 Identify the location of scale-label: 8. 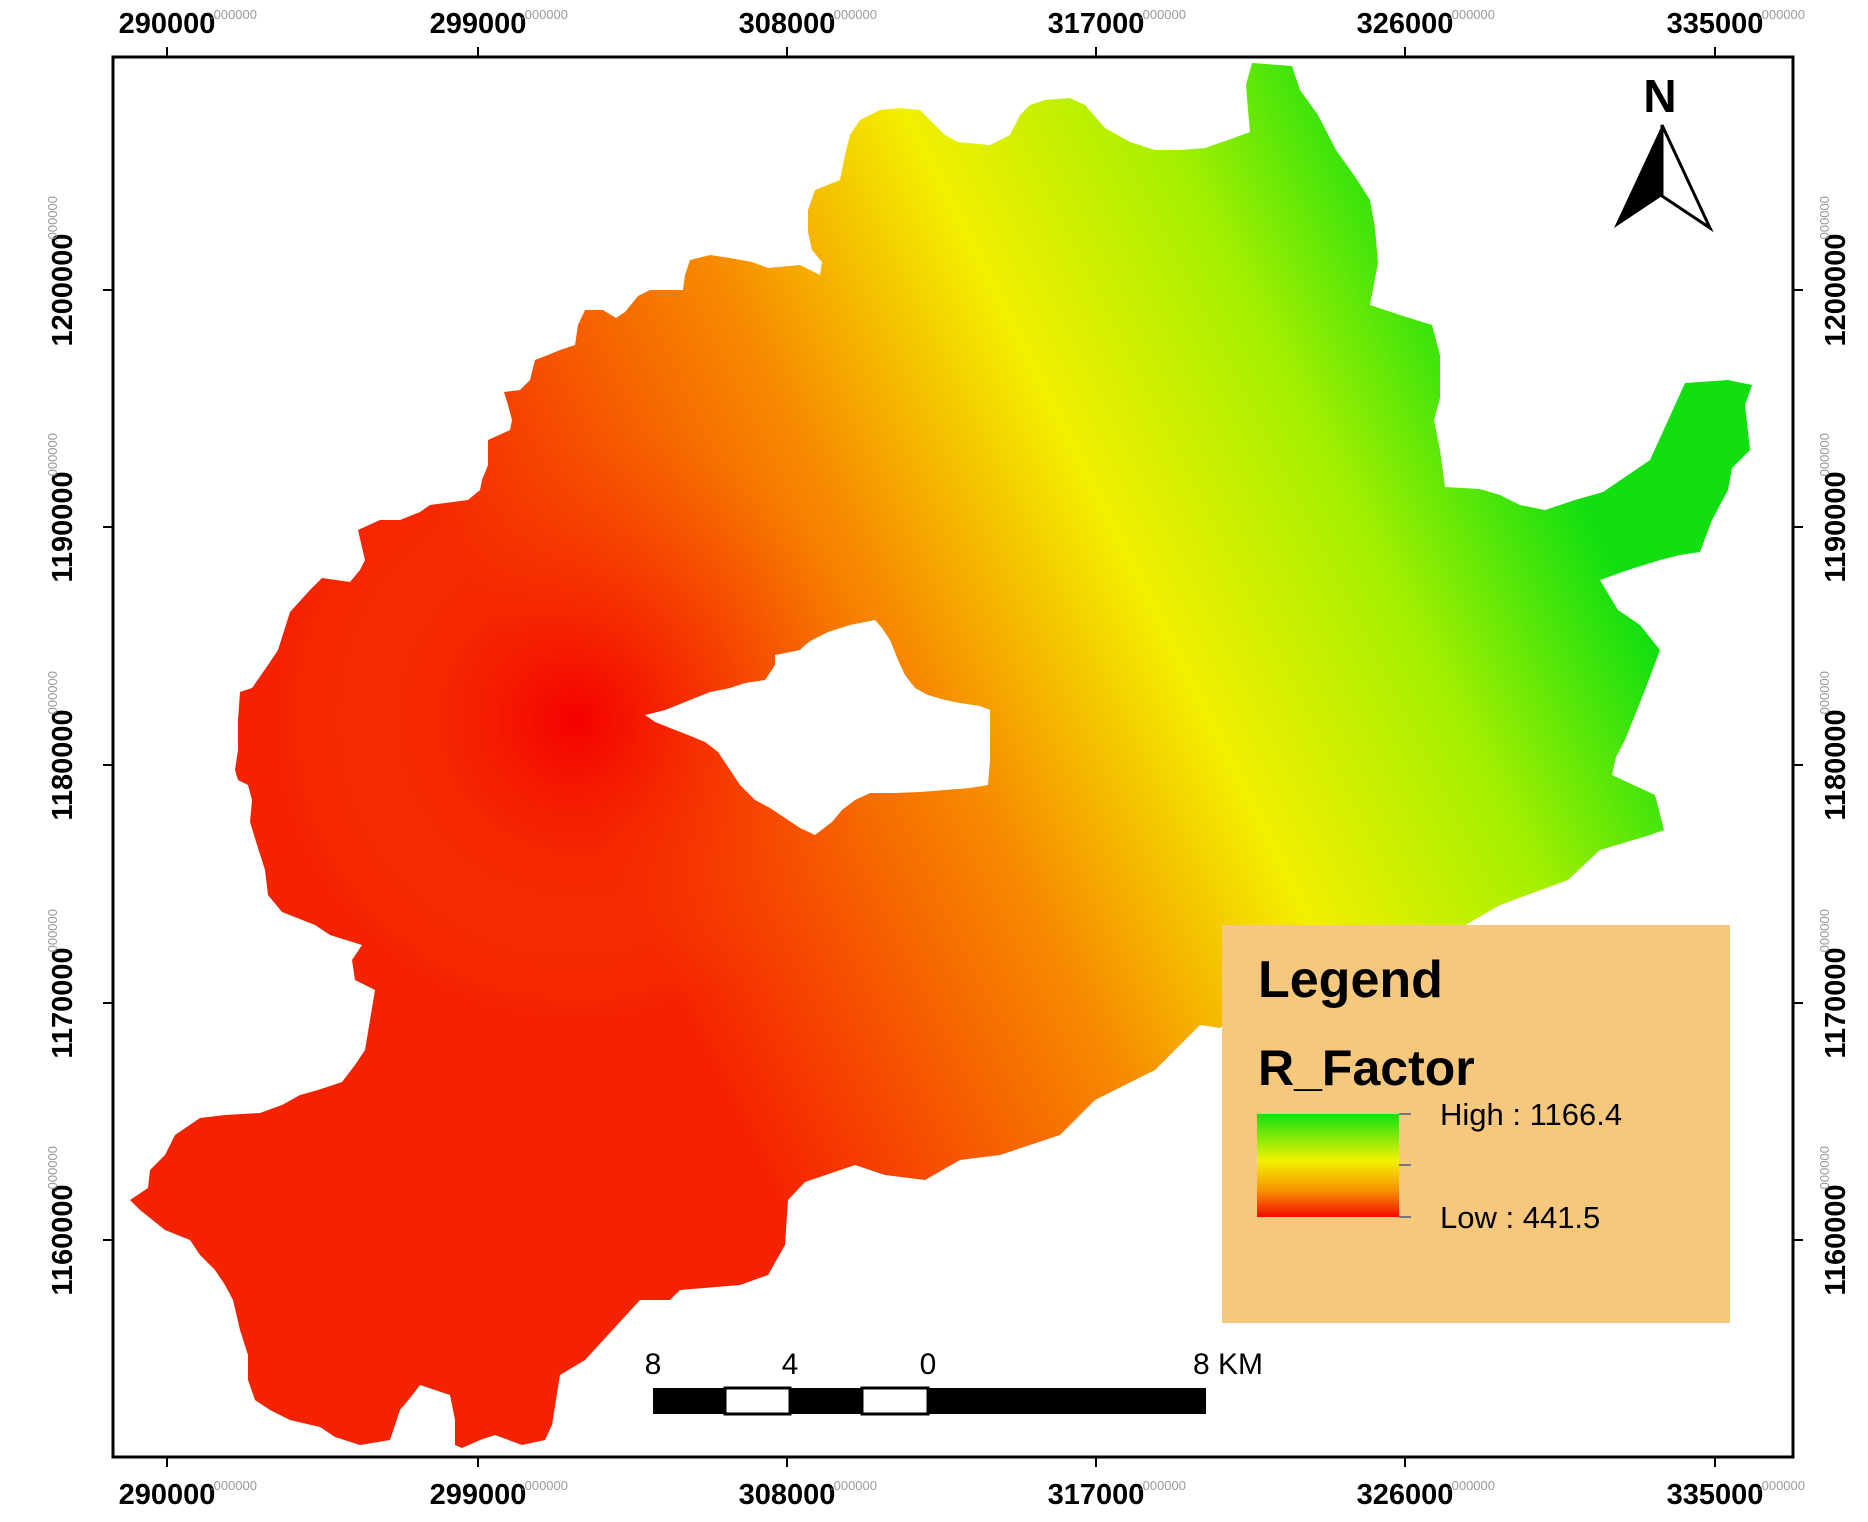
(653, 1364).